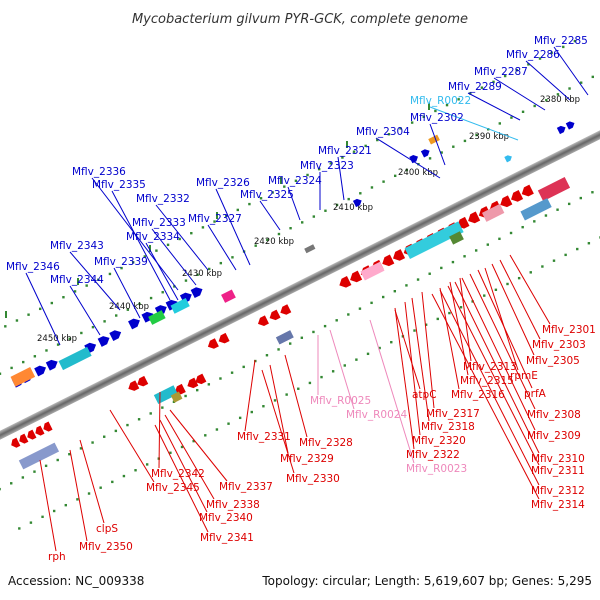 This screenshot has height=600, width=600. Describe the element at coordinates (173, 488) in the screenshot. I see `gene-label-reverse: Mflv_2345` at that location.